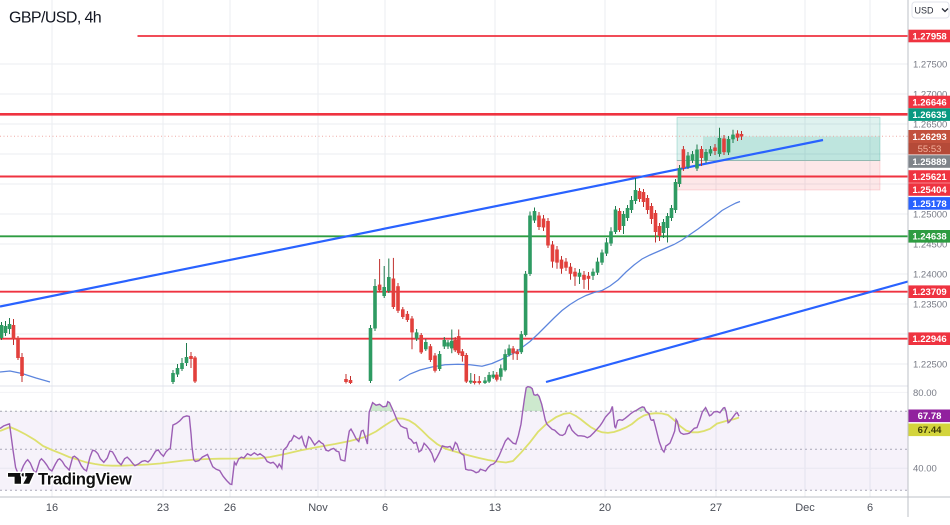 The height and width of the screenshot is (525, 950). What do you see at coordinates (929, 292) in the screenshot?
I see `svg-text: 1.23709` at bounding box center [929, 292].